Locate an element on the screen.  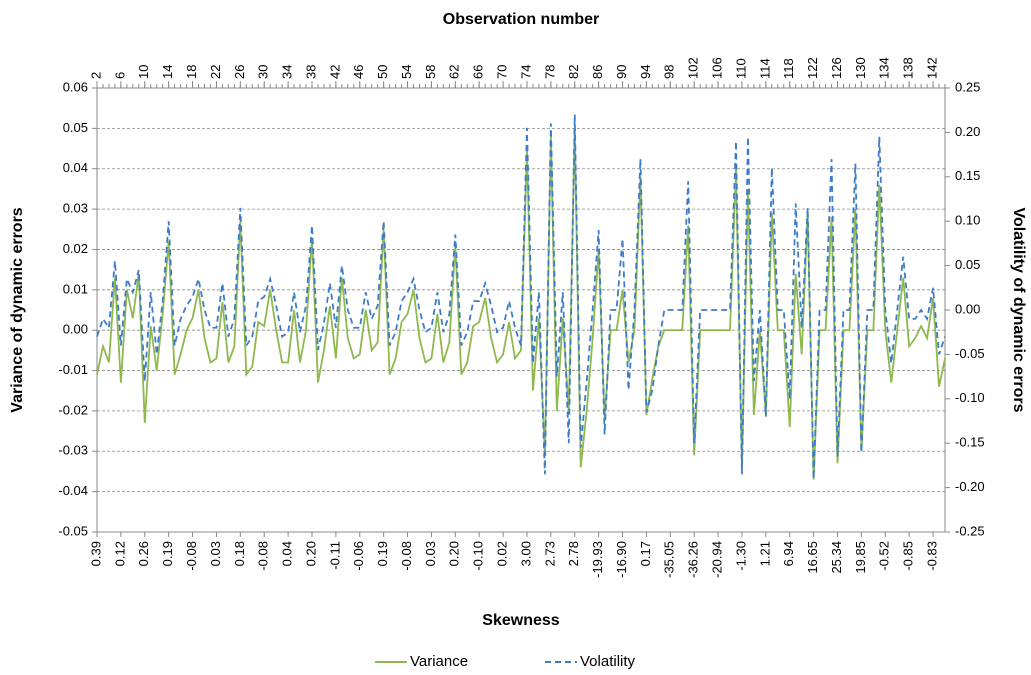
bottom-tick-label: 0.18 is located at coordinates (239, 553).